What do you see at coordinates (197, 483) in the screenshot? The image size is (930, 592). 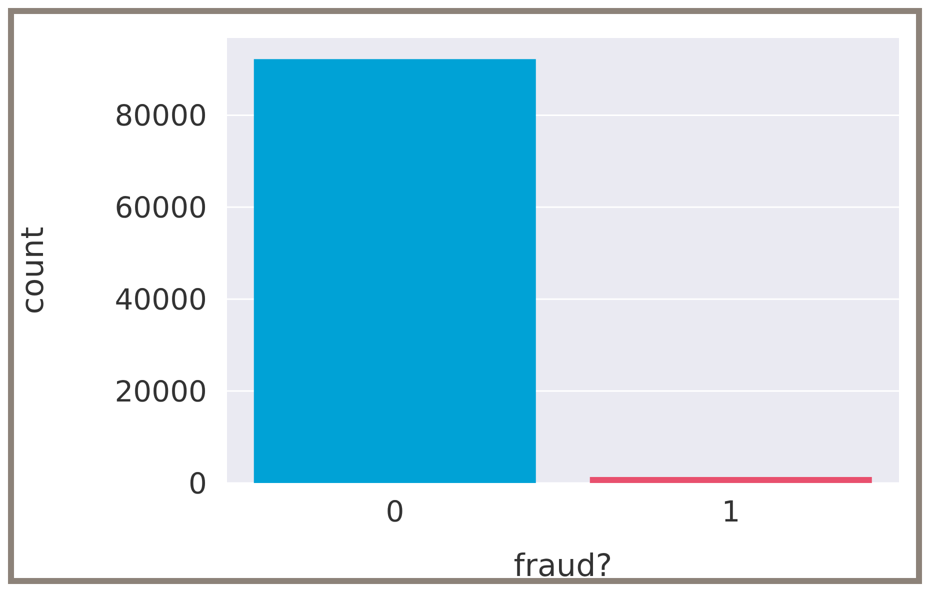 I see `y-tick-label: 0` at bounding box center [197, 483].